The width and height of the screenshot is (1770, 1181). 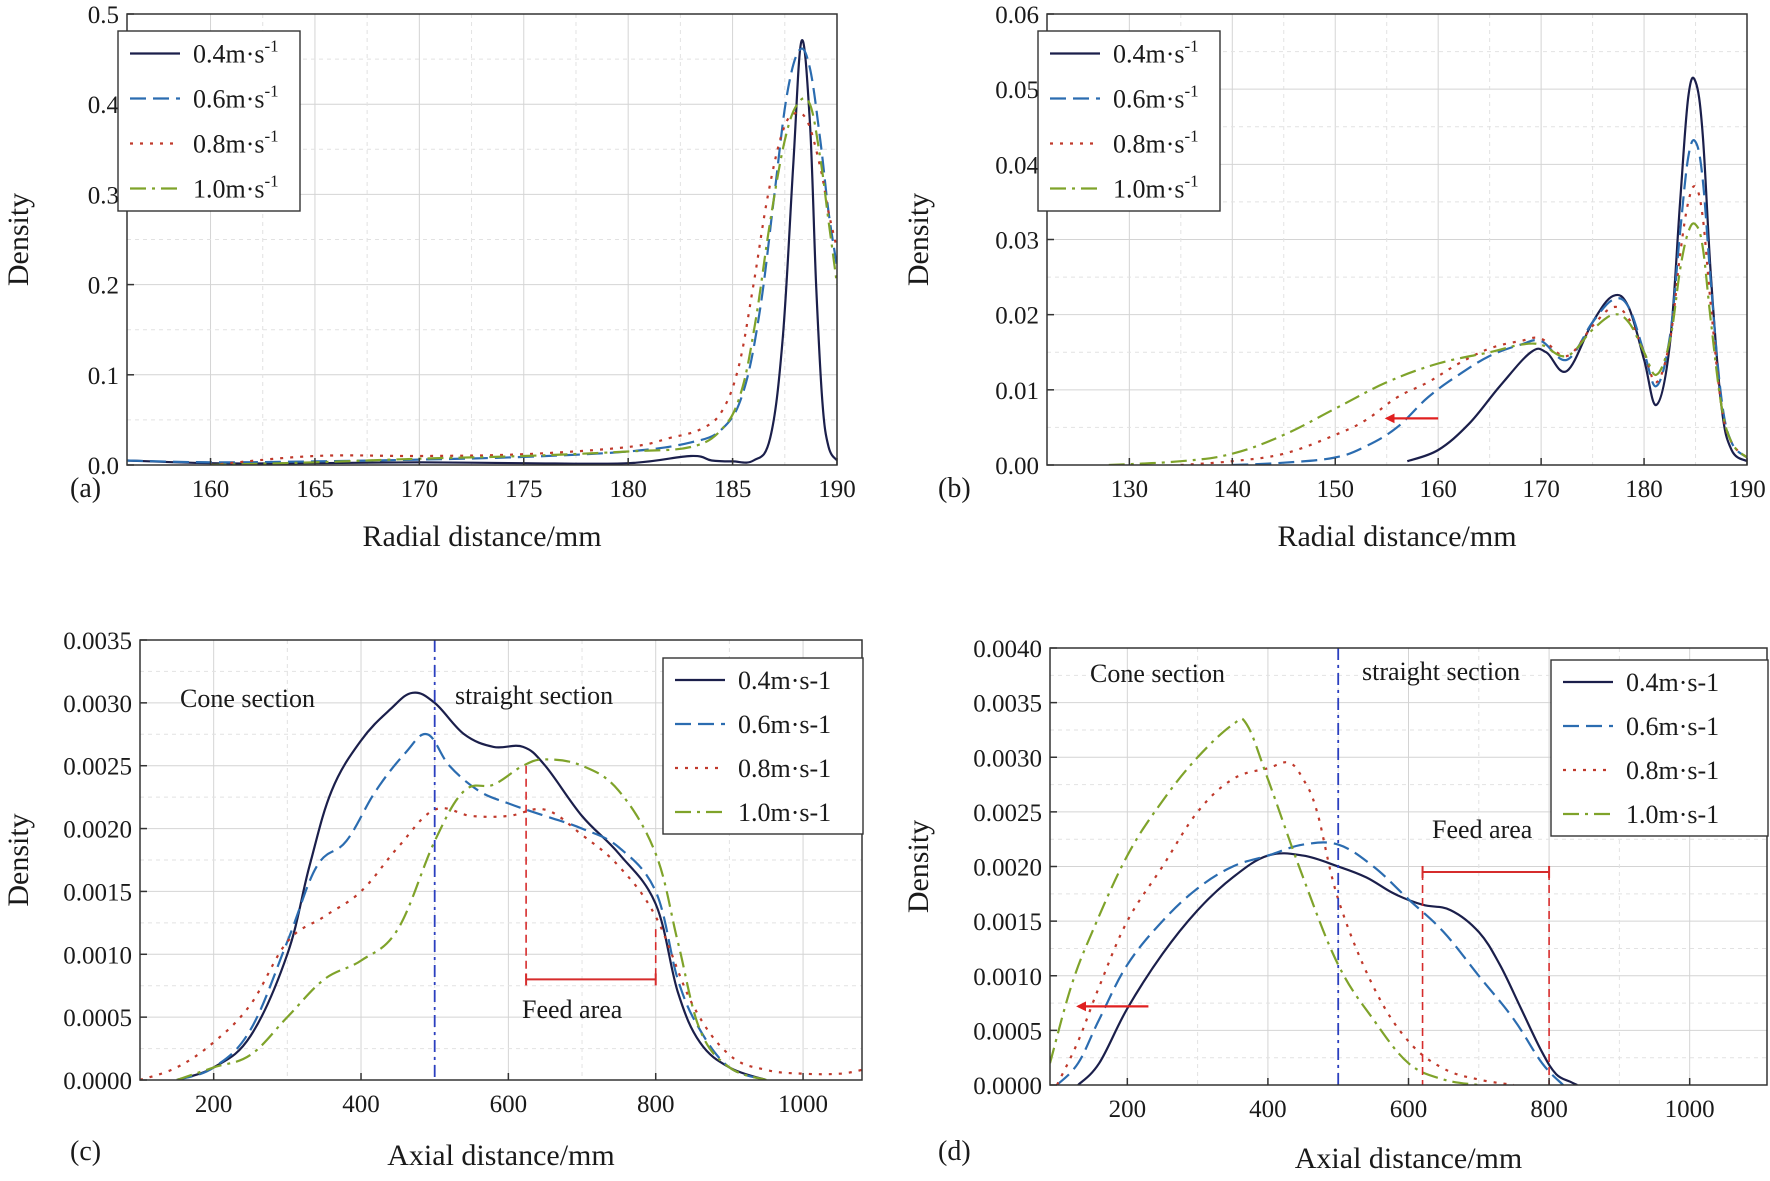 What do you see at coordinates (1482, 829) in the screenshot?
I see `feed-area-label: Feed area` at bounding box center [1482, 829].